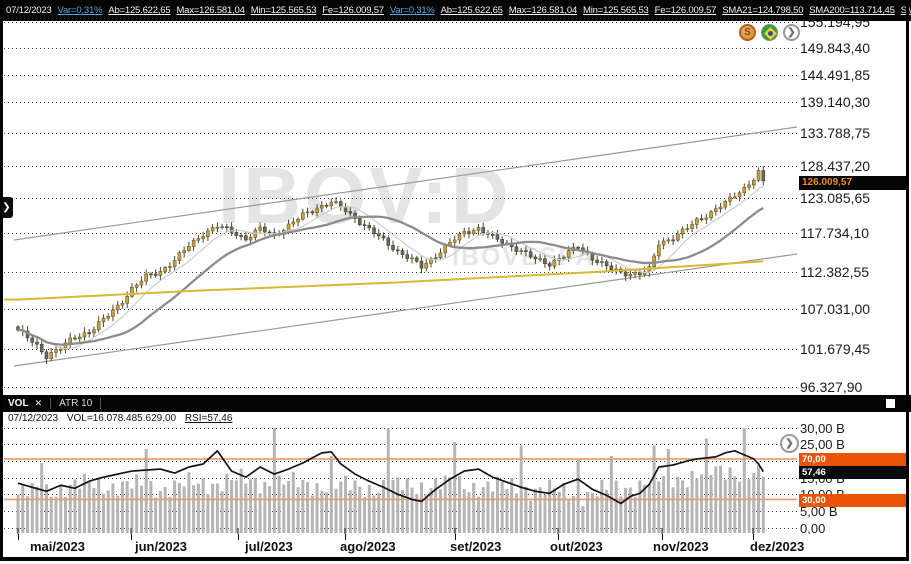 Image resolution: width=911 pixels, height=564 pixels. What do you see at coordinates (835, 102) in the screenshot?
I see `price-axis-label: 139.140,30` at bounding box center [835, 102].